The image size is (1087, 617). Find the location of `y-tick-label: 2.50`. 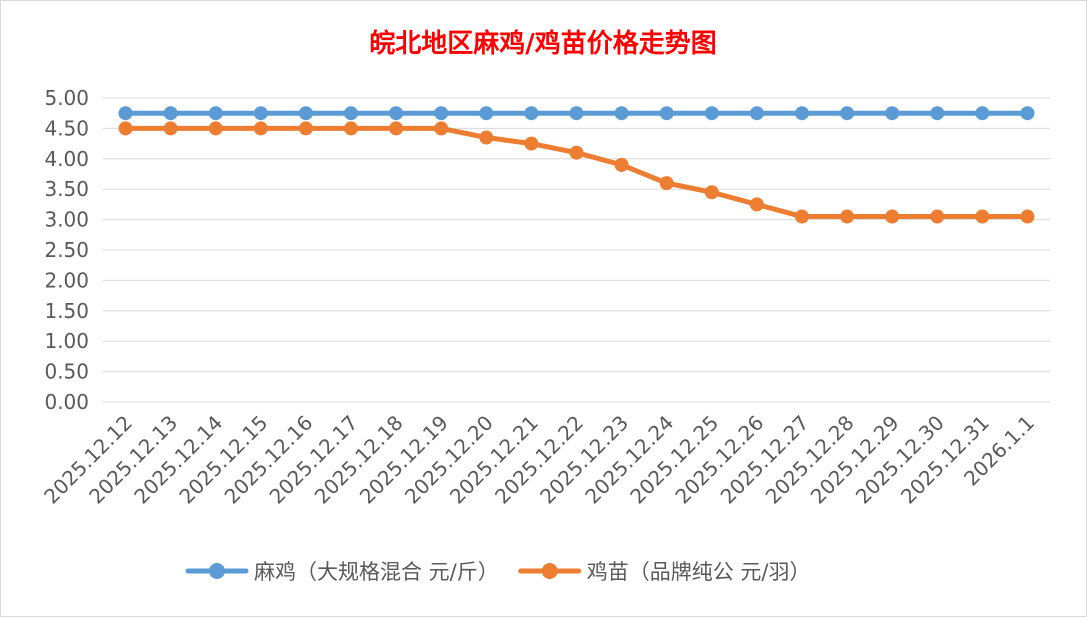

y-tick-label: 2.50 is located at coordinates (66, 250).